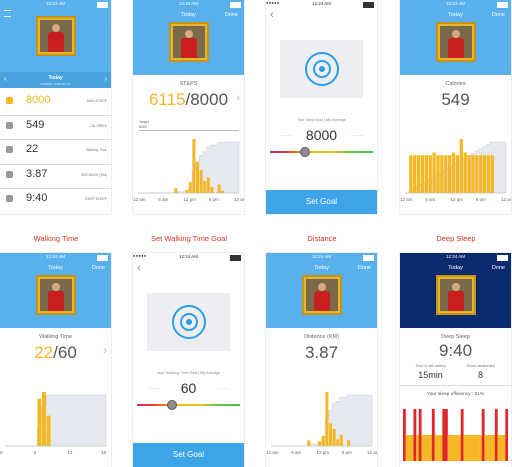 The width and height of the screenshot is (512, 467). What do you see at coordinates (44, 352) in the screenshot?
I see `metric-current: 22` at bounding box center [44, 352].